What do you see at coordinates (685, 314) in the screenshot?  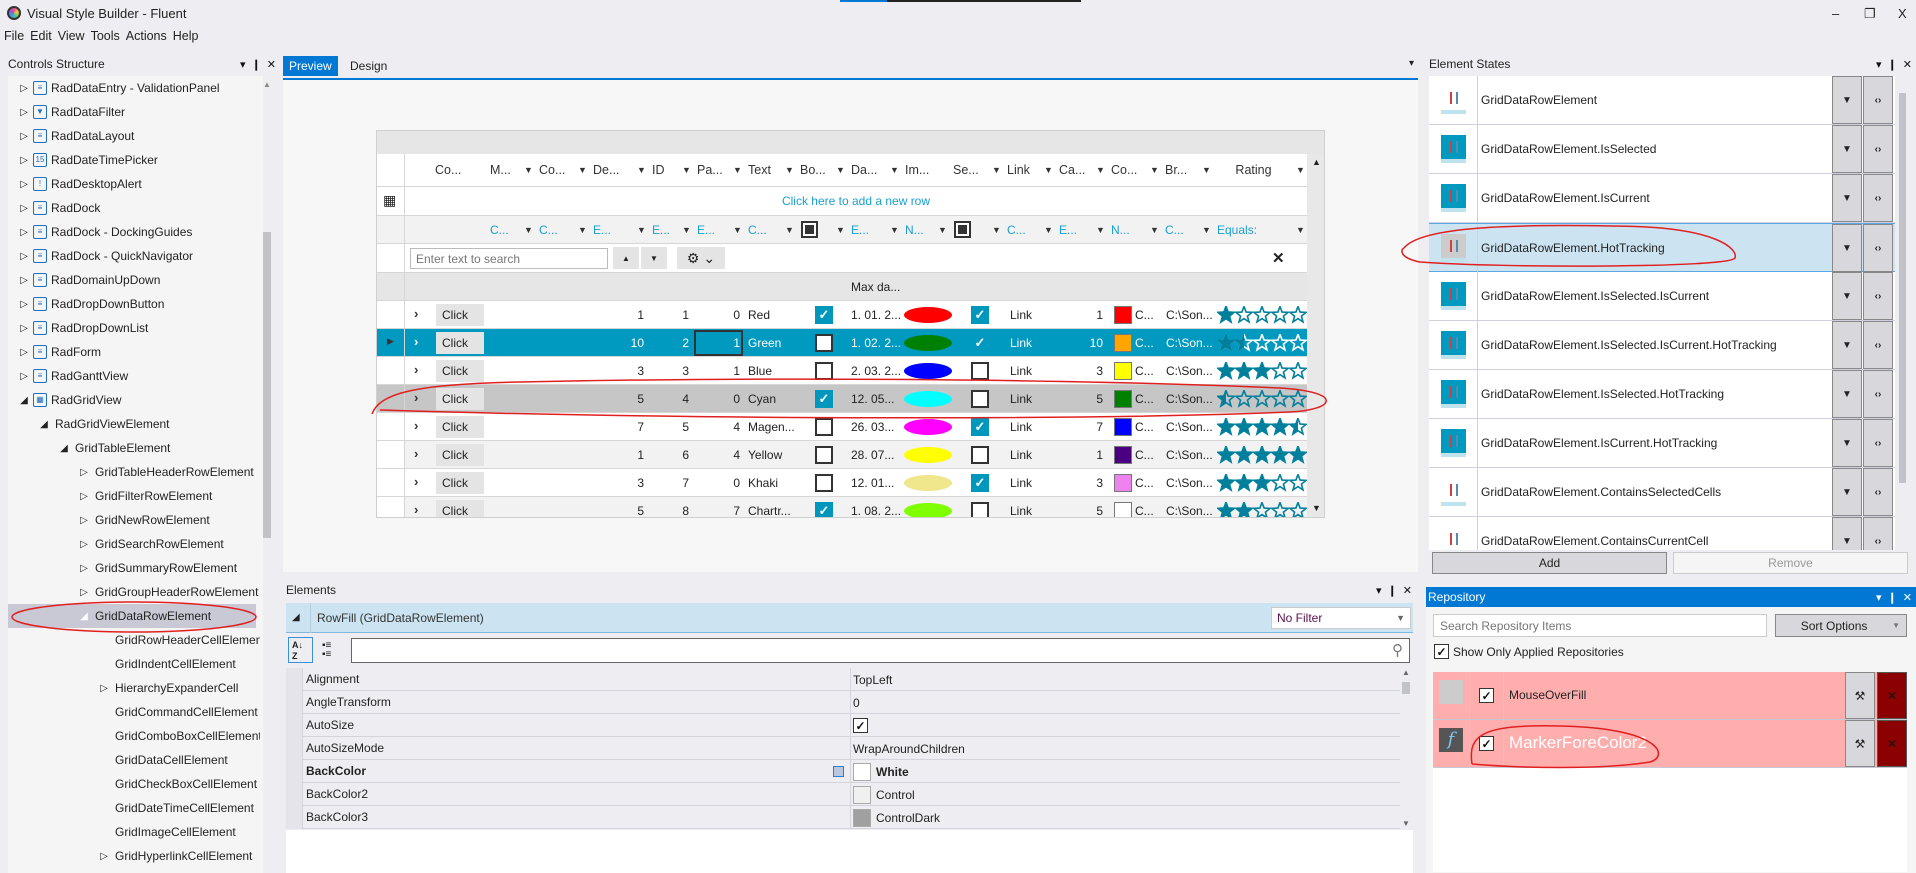 I see `cell-id: 1` at bounding box center [685, 314].